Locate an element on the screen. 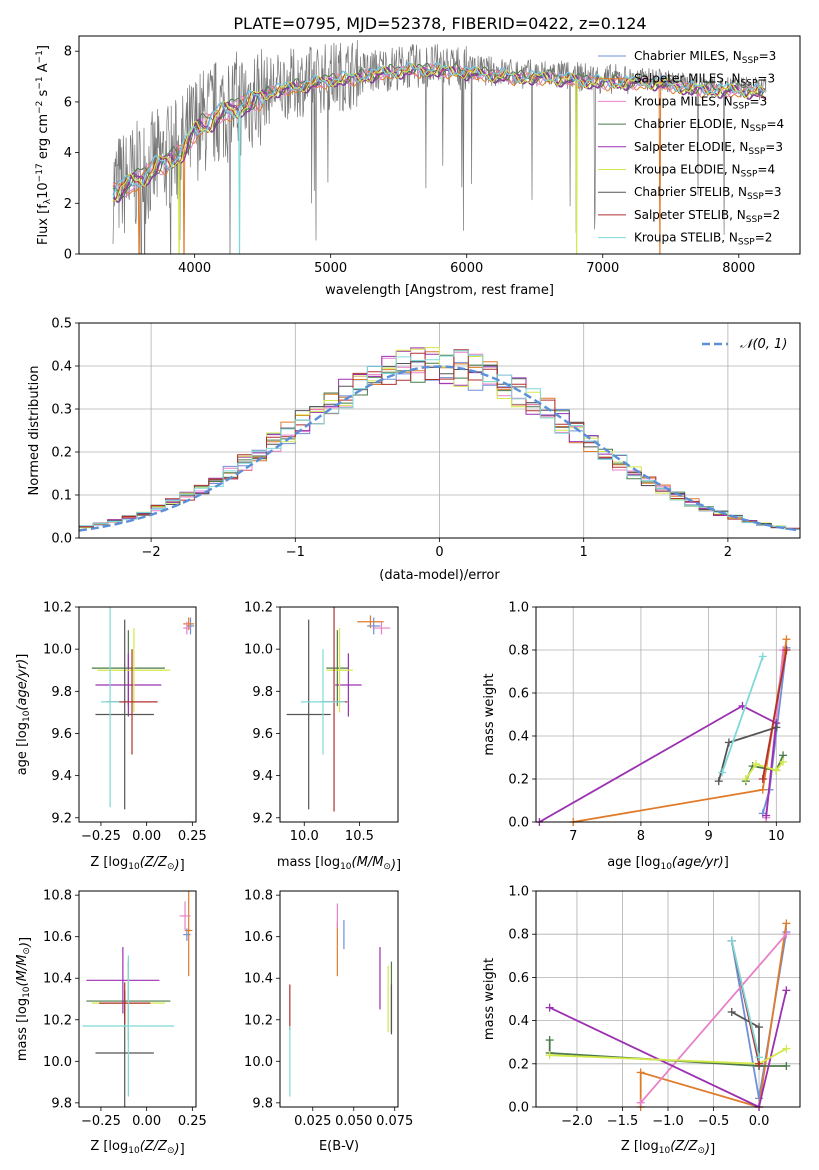  y-tick-label: 1.0 is located at coordinates (518, 608).